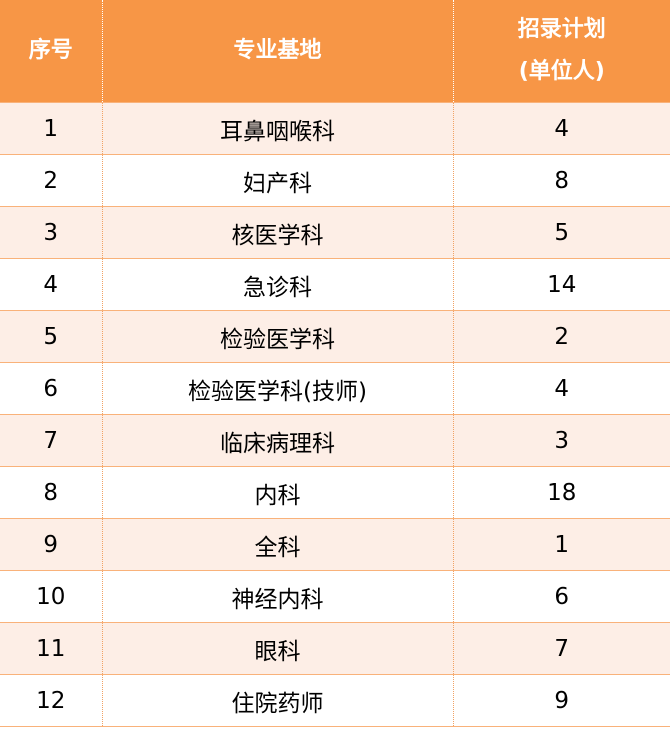 The image size is (670, 735). I want to click on cell-index: 5, so click(51, 336).